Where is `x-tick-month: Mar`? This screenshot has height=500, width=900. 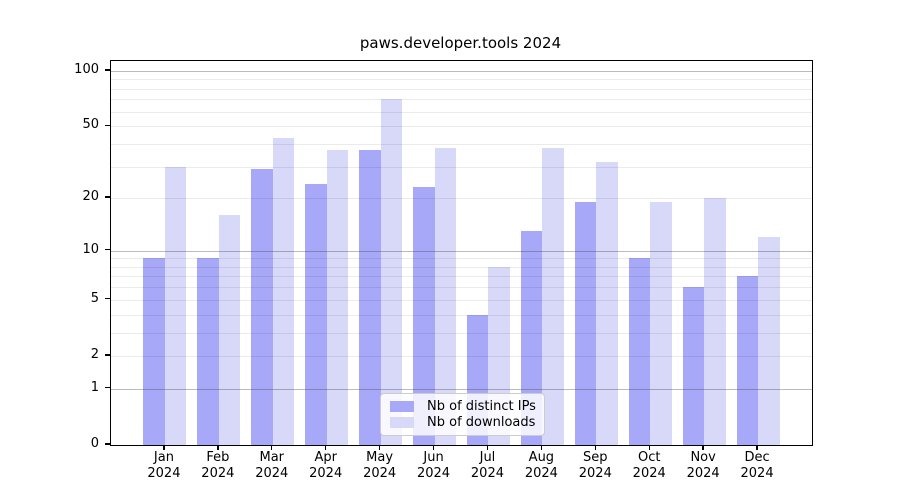 x-tick-month: Mar is located at coordinates (272, 457).